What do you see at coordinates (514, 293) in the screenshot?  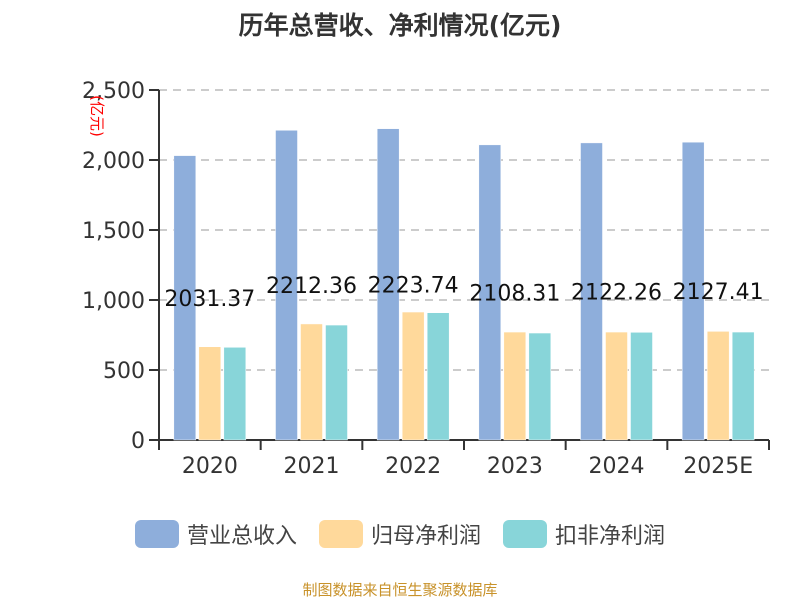 I see `data-label: 2108.31` at bounding box center [514, 293].